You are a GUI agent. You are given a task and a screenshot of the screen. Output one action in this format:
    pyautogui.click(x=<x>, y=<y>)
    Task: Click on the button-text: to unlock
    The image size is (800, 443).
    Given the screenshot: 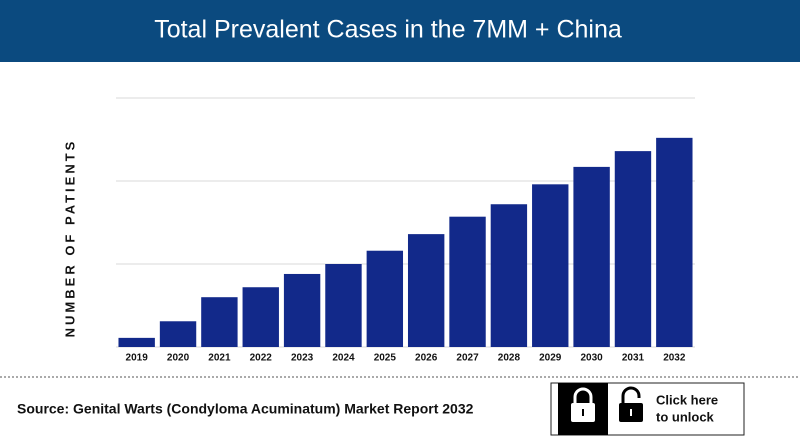 What is the action you would take?
    pyautogui.click(x=685, y=416)
    